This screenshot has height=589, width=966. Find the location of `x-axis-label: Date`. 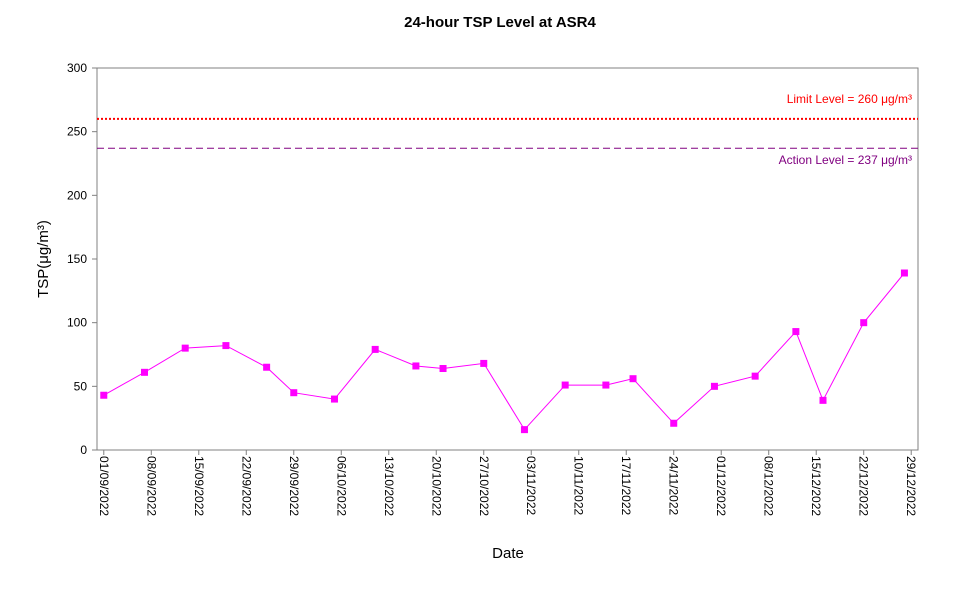

x-axis-label: Date is located at coordinates (508, 553).